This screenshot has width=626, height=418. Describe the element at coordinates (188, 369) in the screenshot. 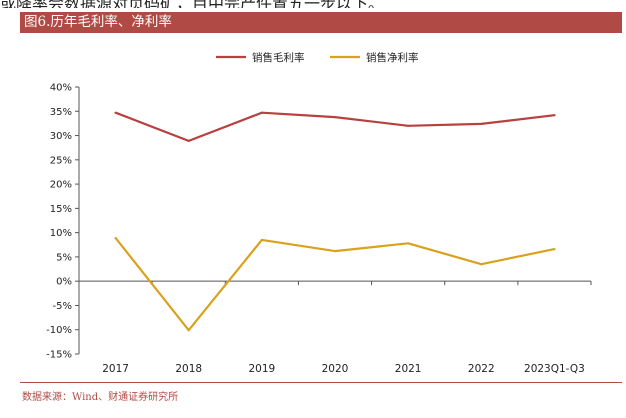

I see `x-tick-label: 2018` at that location.